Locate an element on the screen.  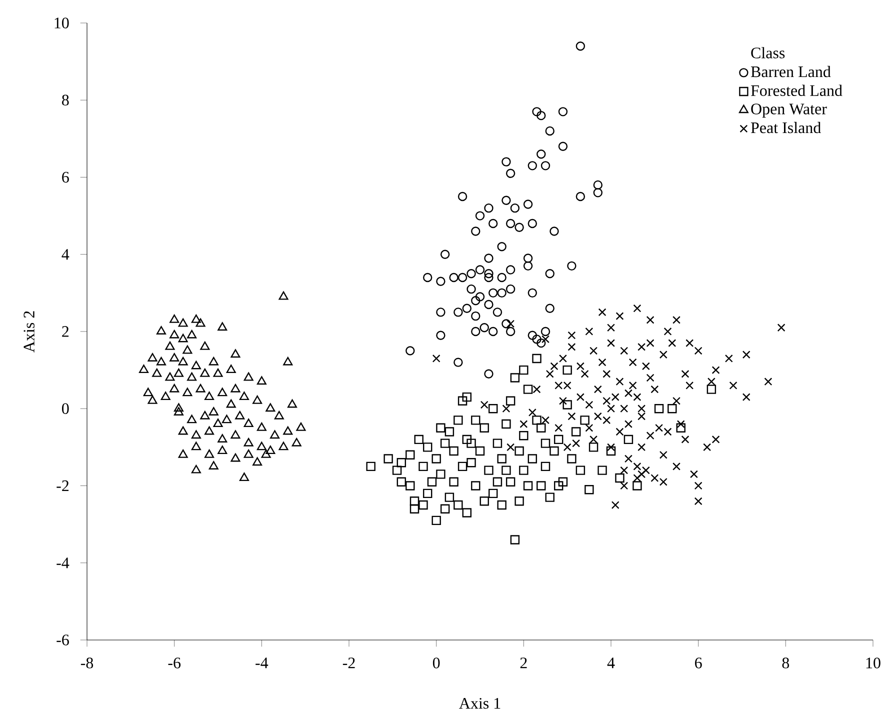
y-tick-label: 6 is located at coordinates (65, 177).